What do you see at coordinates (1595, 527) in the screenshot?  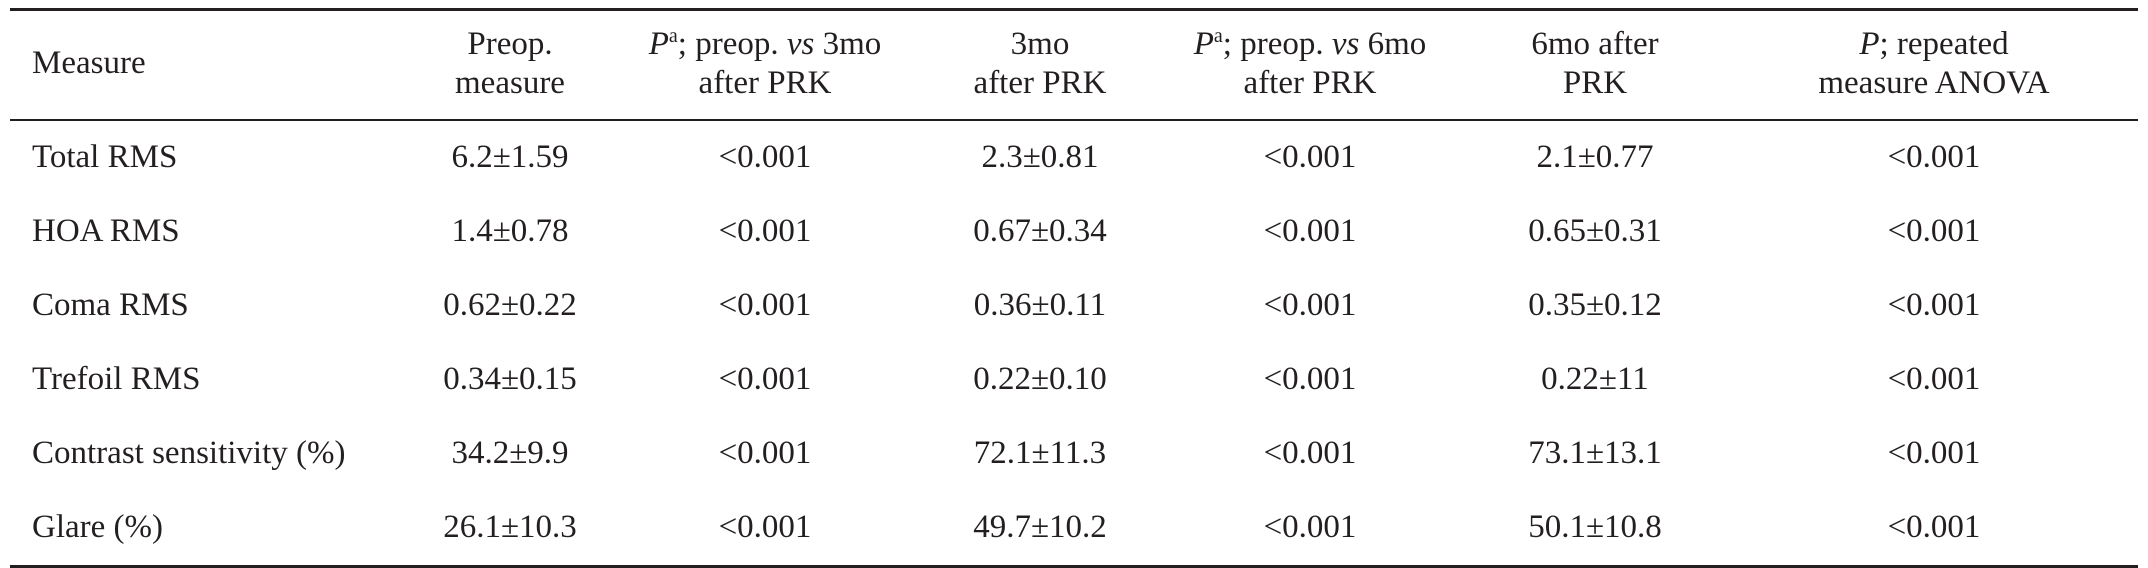 I see `value-cell: 50.1±10.8` at bounding box center [1595, 527].